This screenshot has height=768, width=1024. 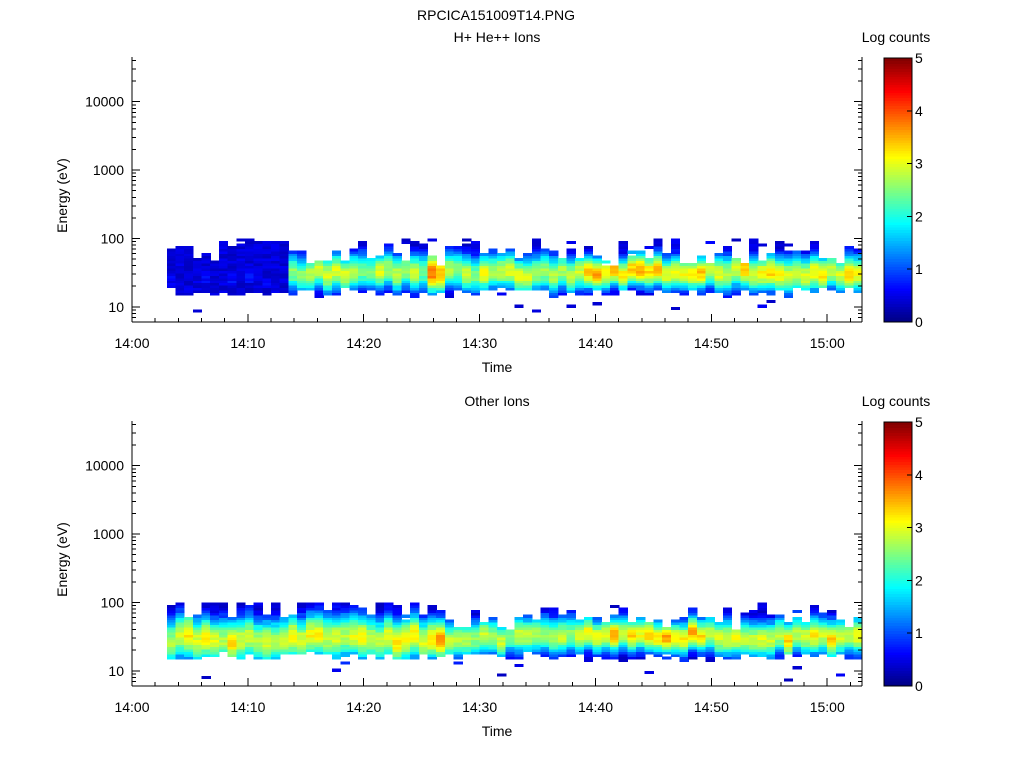 What do you see at coordinates (827, 707) in the screenshot?
I see `x-tick-label: 15:00` at bounding box center [827, 707].